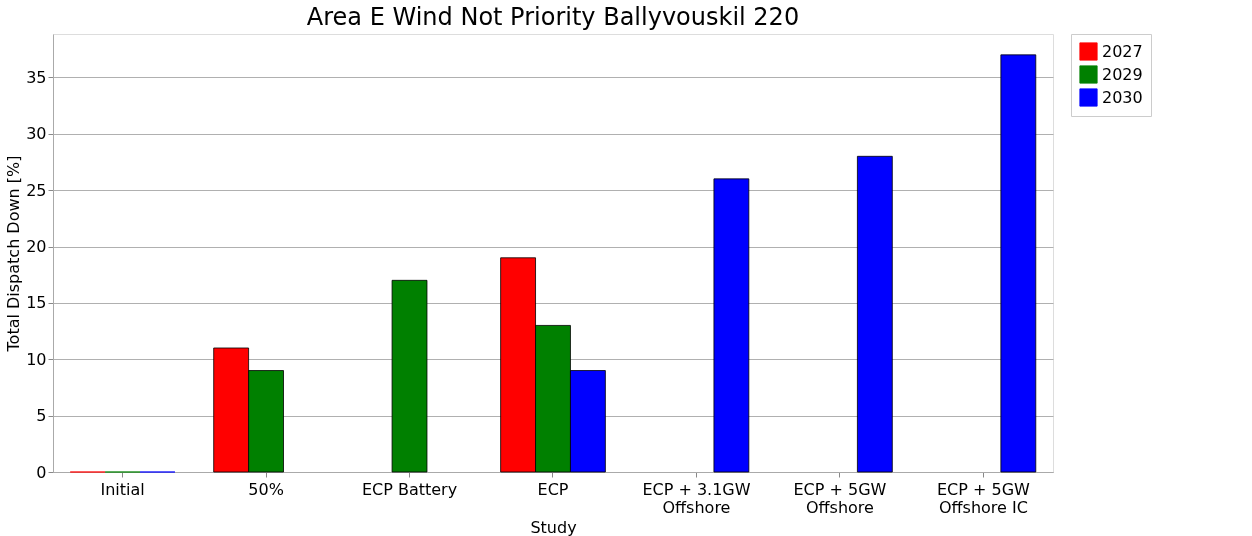 The width and height of the screenshot is (1252, 536). I want to click on y-tick-label: 15, so click(36, 303).